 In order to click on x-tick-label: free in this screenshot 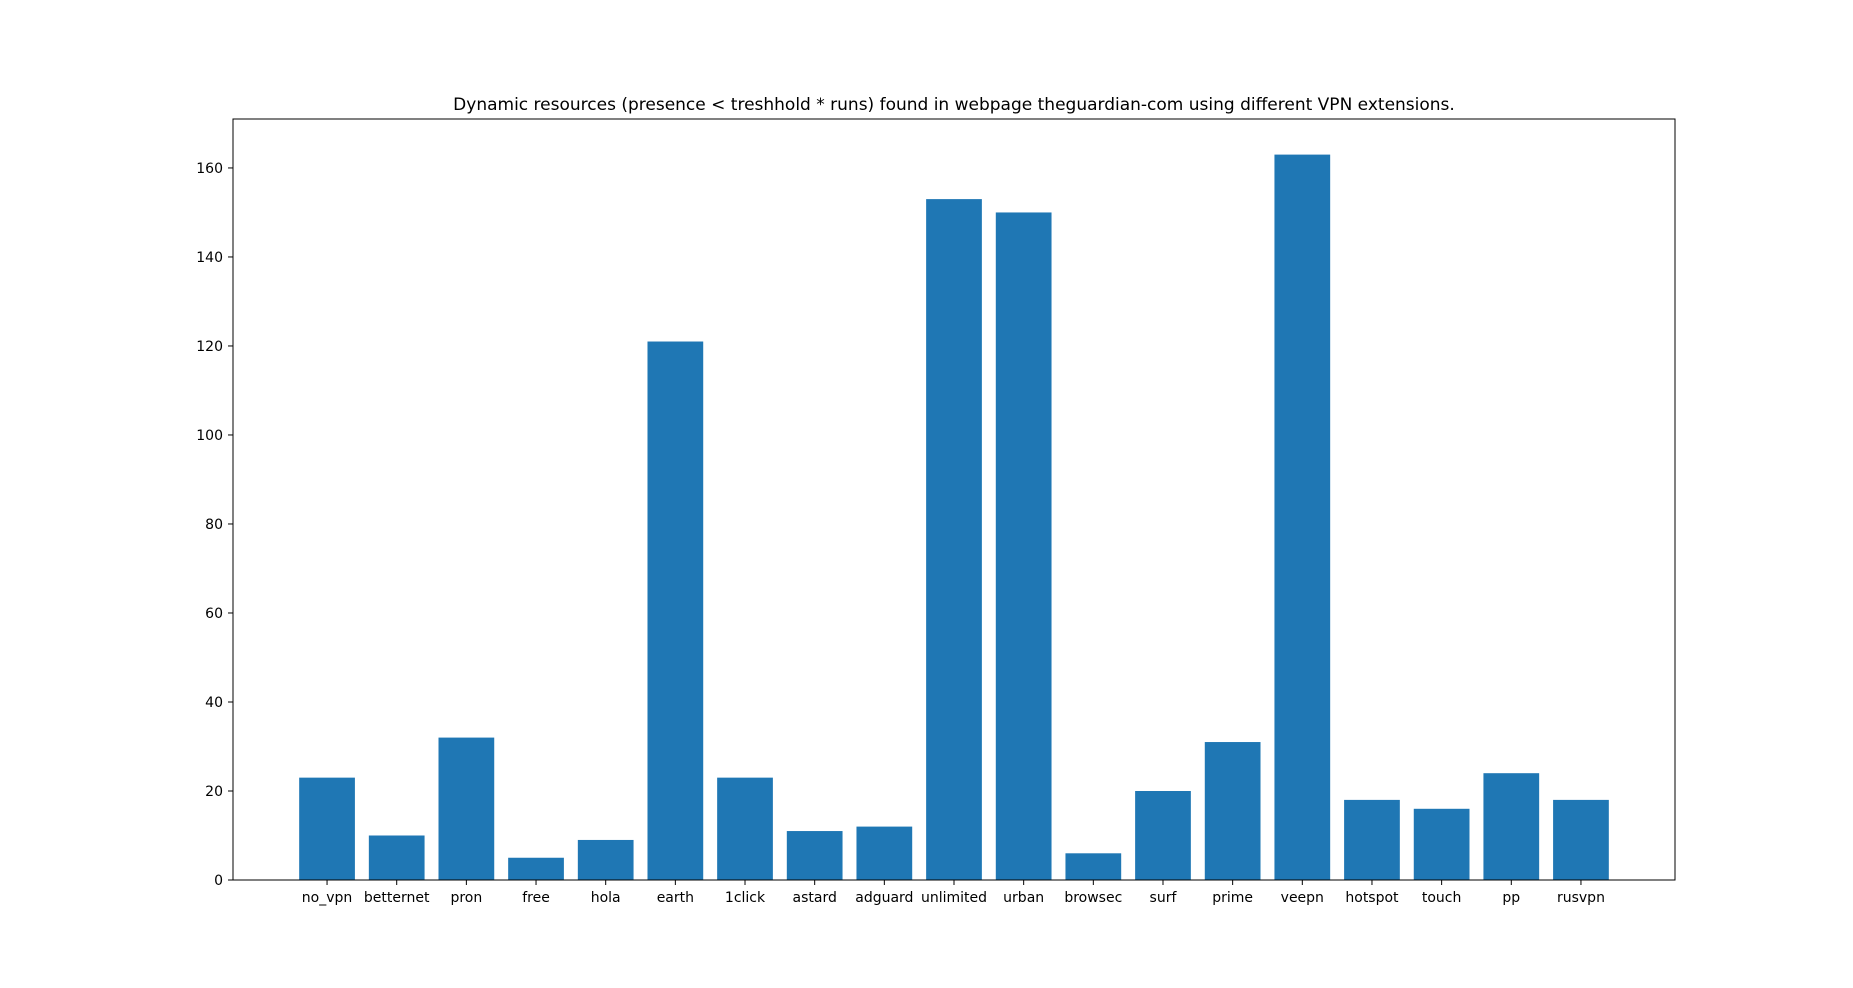, I will do `click(536, 898)`.